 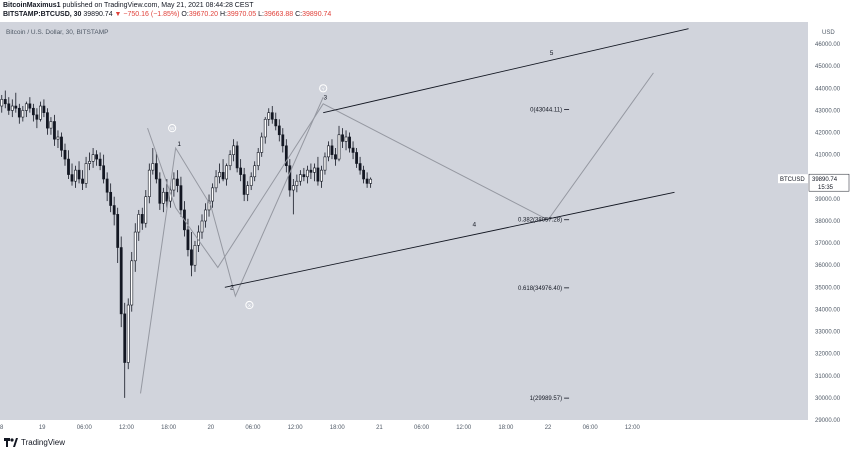 What do you see at coordinates (828, 288) in the screenshot?
I see `y-tick-label: 35000.00` at bounding box center [828, 288].